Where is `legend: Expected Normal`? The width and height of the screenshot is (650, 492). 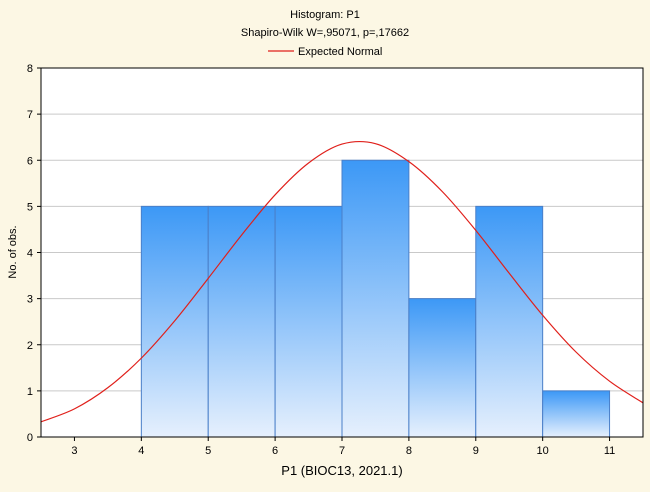
legend: Expected Normal is located at coordinates (325, 52).